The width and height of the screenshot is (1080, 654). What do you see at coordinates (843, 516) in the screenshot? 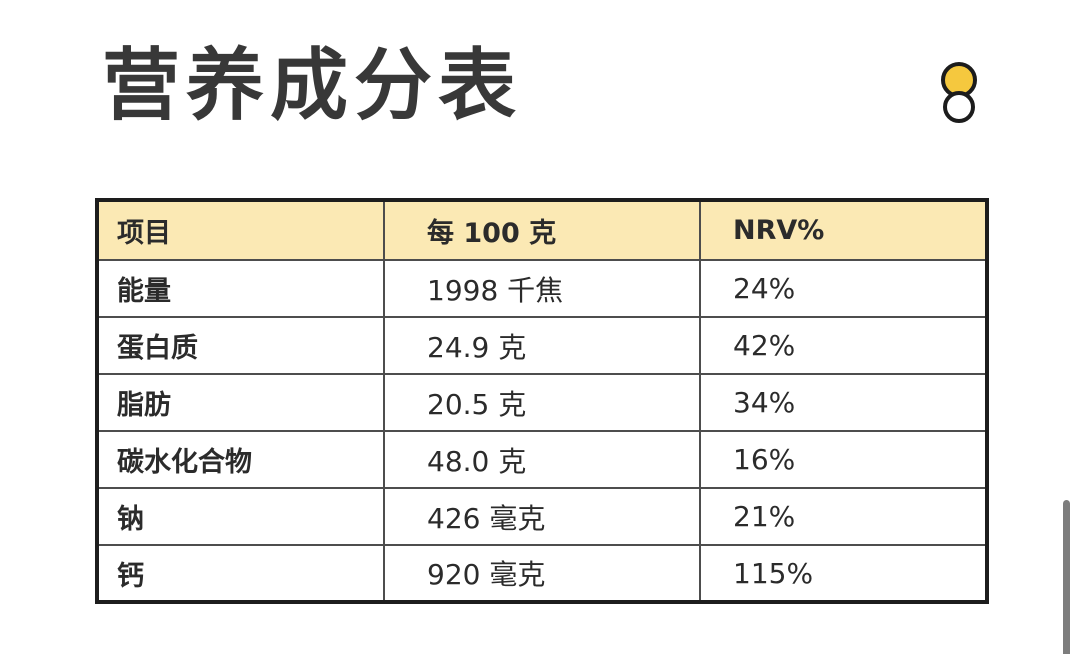
I see `cell-nrv: 21%` at bounding box center [843, 516].